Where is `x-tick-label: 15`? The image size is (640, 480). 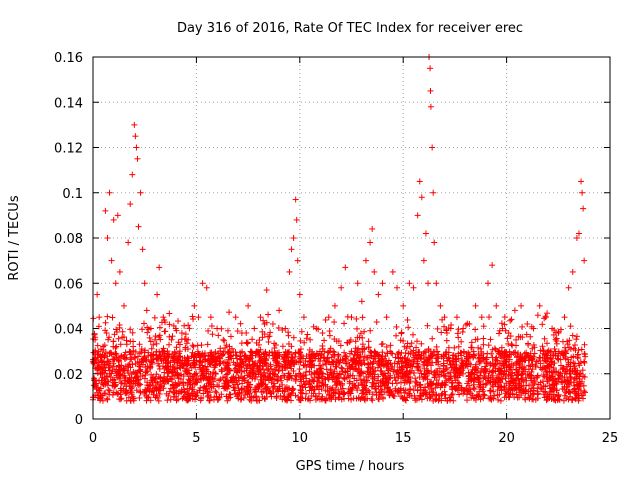 x-tick-label: 15 is located at coordinates (403, 438).